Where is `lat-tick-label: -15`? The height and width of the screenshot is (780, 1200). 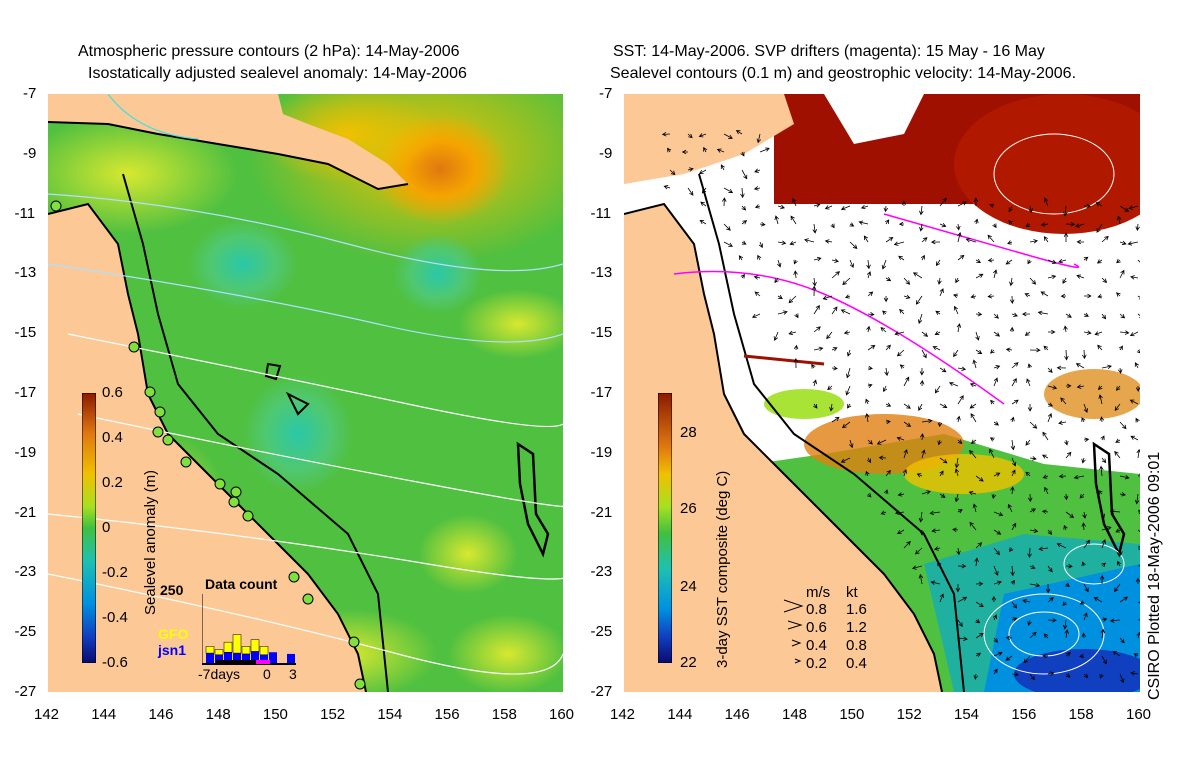 lat-tick-label: -15 is located at coordinates (601, 333).